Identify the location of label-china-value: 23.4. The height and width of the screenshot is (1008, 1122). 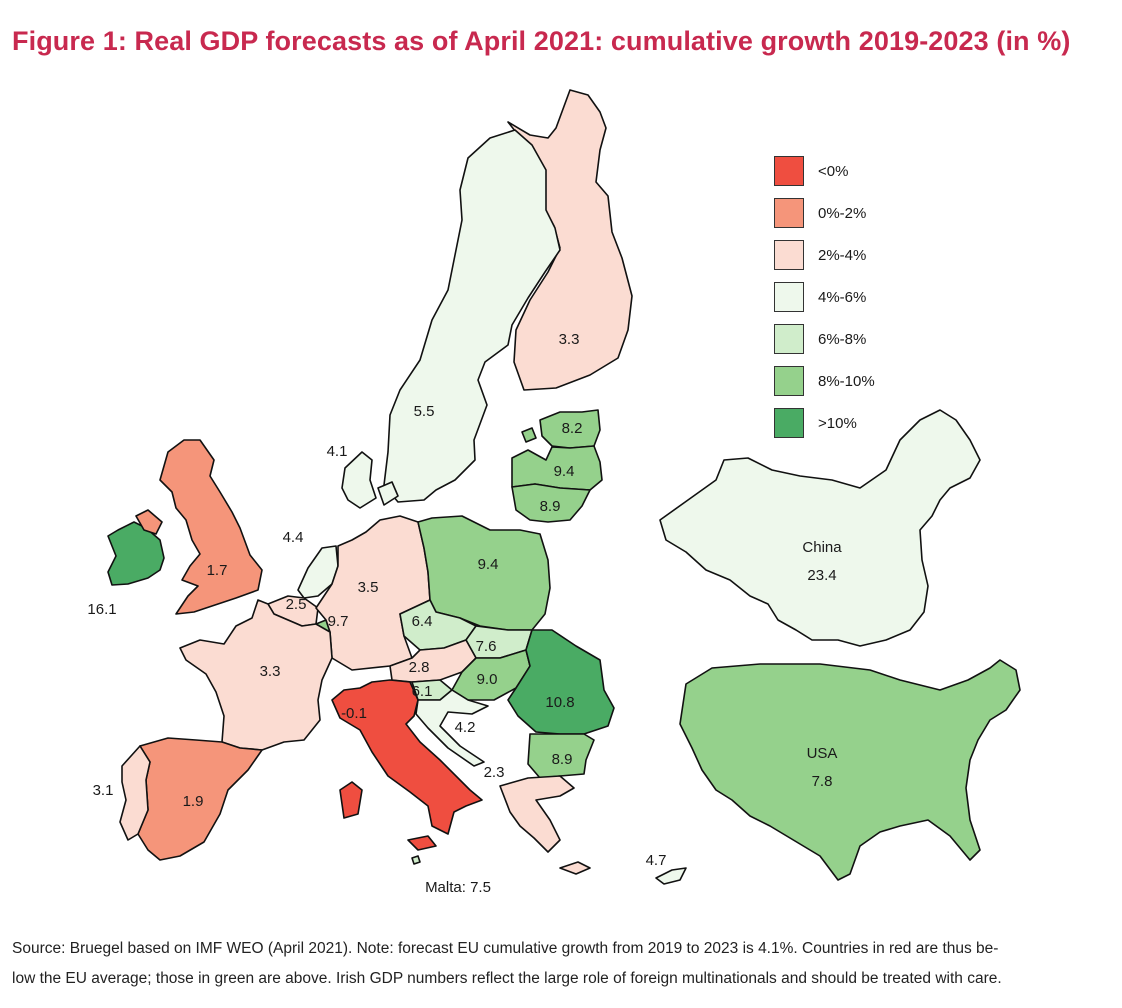
(821, 575).